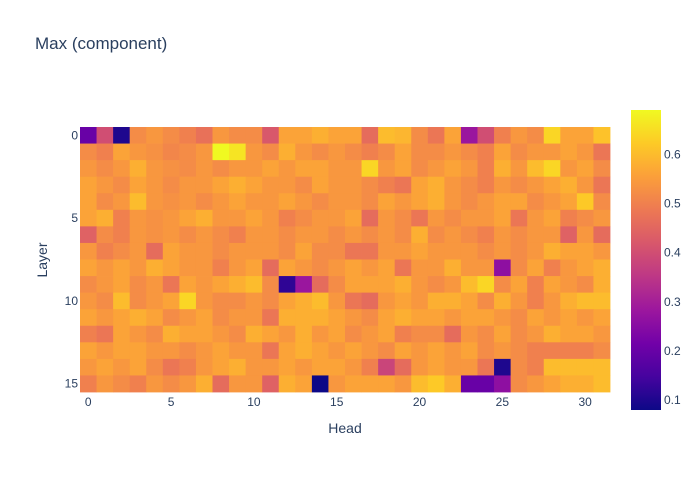 The image size is (700, 500). I want to click on colorbar-tick-label: 0.1, so click(672, 400).